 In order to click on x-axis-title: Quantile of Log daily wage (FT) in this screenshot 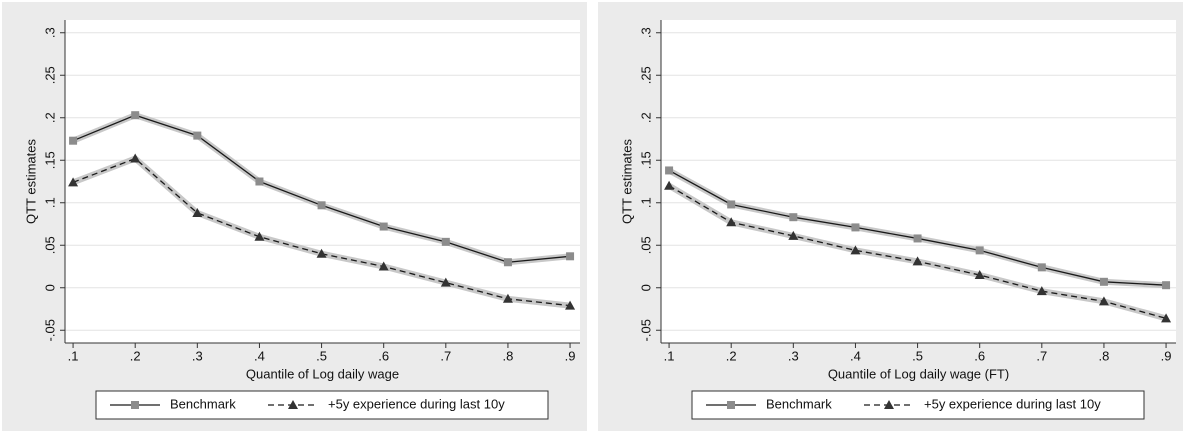, I will do `click(918, 373)`.